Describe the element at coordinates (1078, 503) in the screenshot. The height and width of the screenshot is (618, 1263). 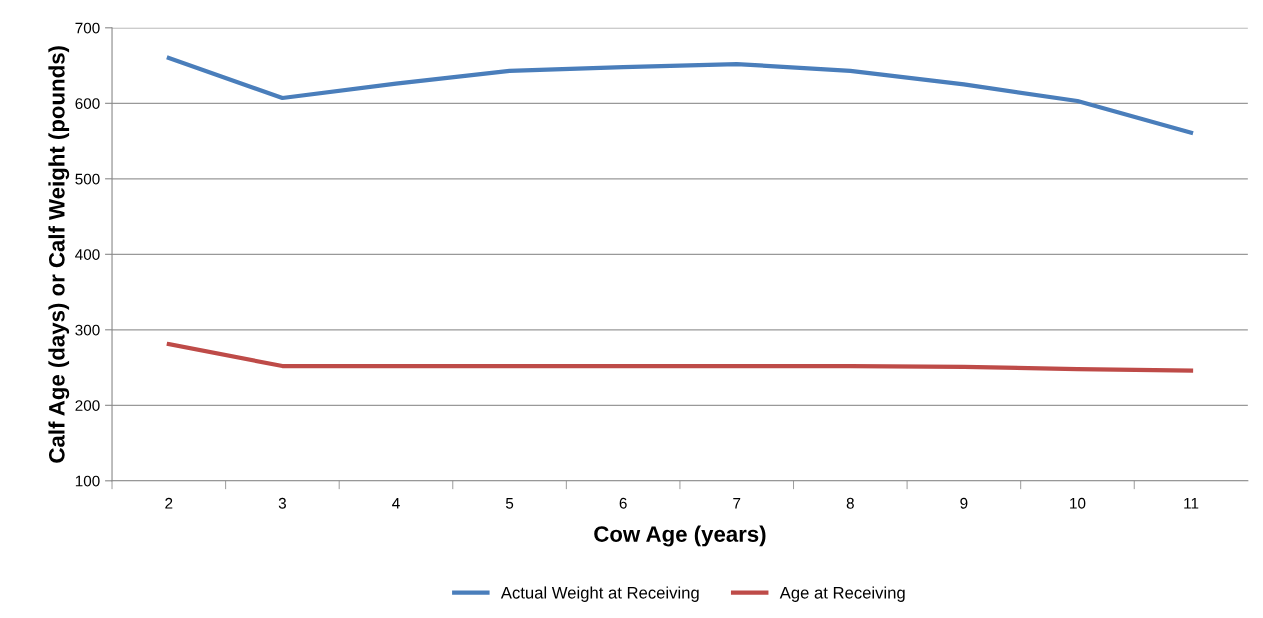
I see `x-tick-label: 10` at that location.